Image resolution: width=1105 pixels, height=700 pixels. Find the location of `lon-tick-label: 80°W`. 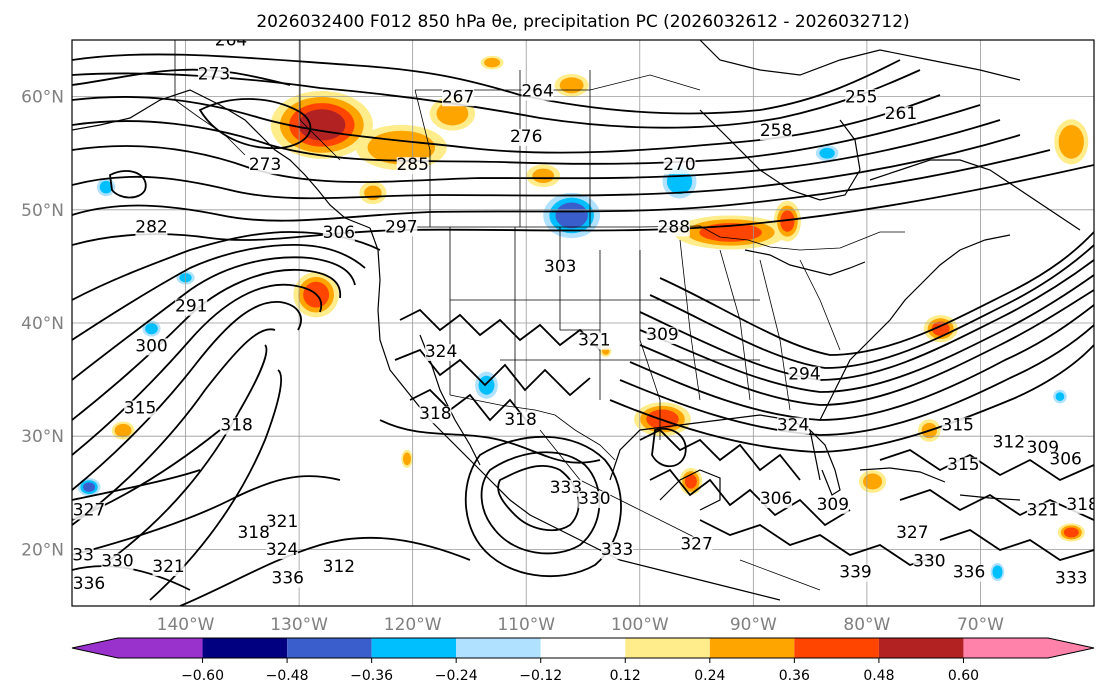

lon-tick-label: 80°W is located at coordinates (866, 625).